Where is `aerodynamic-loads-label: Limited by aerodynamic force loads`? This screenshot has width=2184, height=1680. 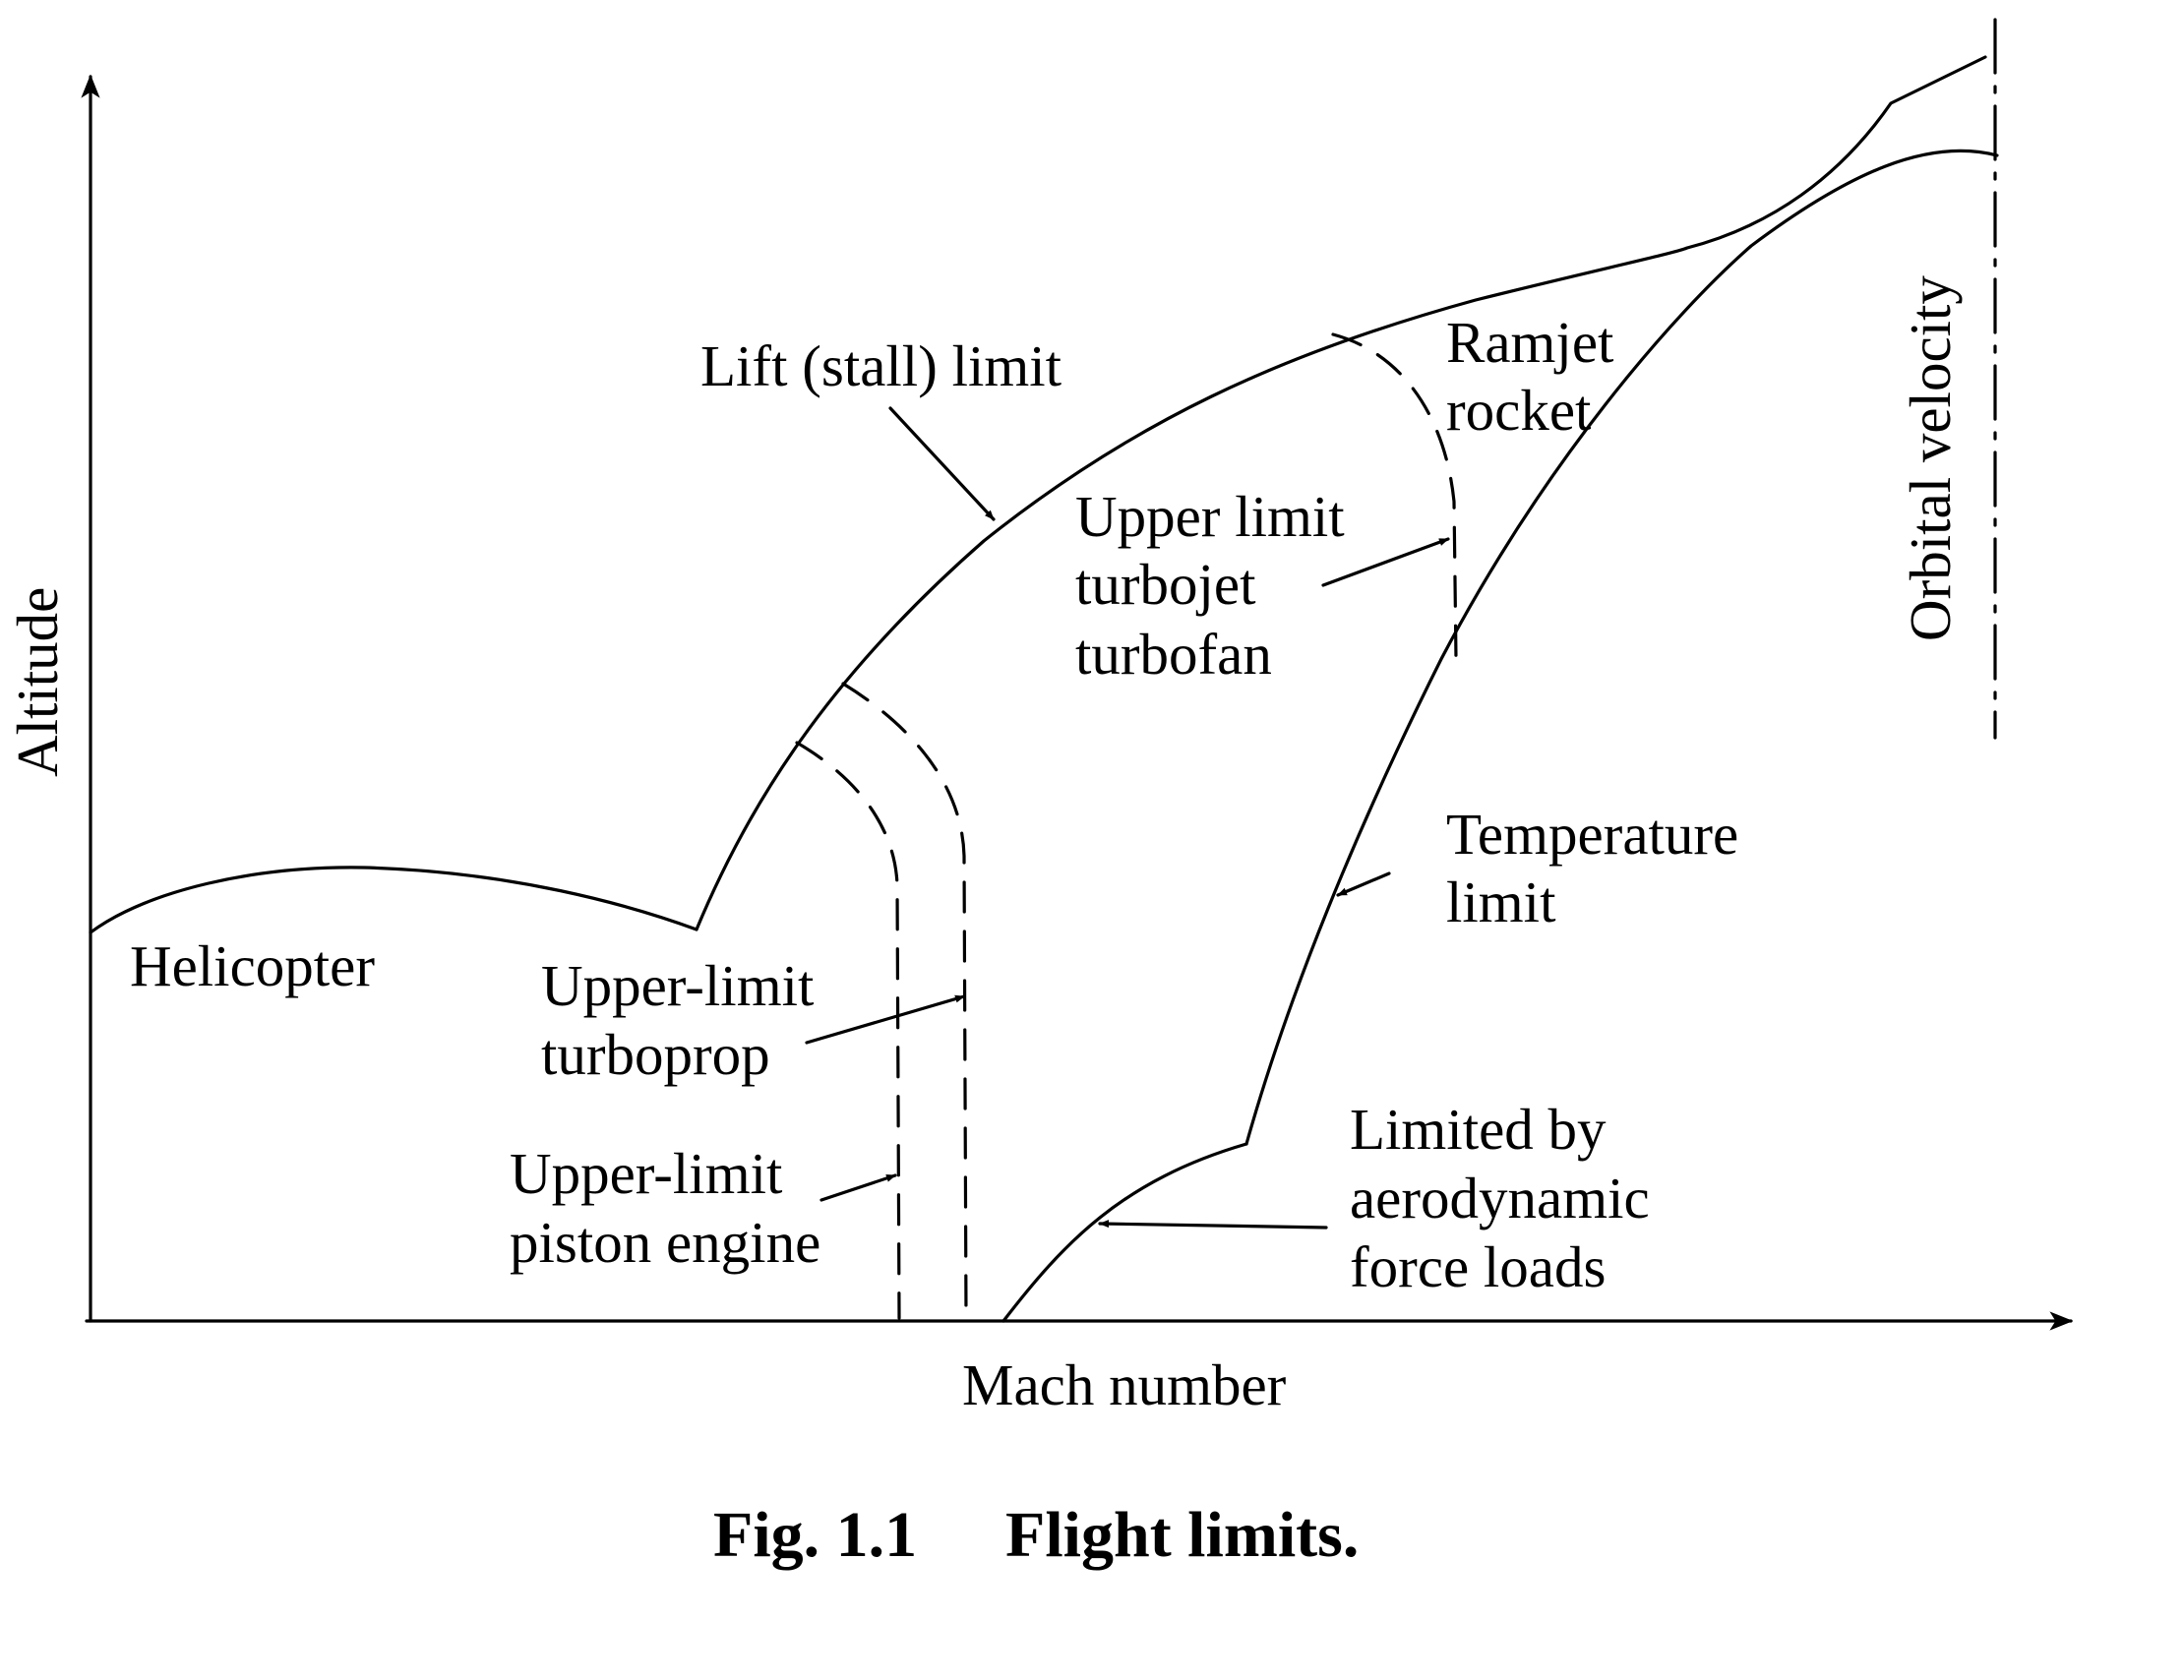 aerodynamic-loads-label: Limited by aerodynamic force loads is located at coordinates (1507, 1198).